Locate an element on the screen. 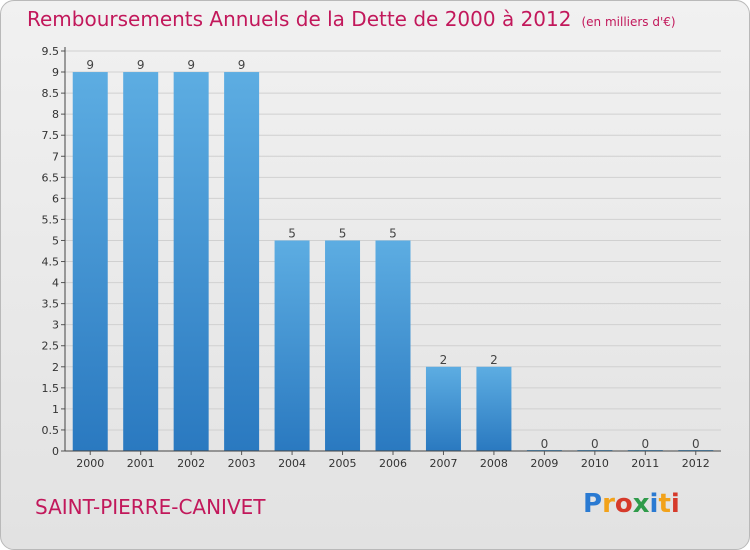 The width and height of the screenshot is (750, 550). y-tick-label: 8 is located at coordinates (55, 114).